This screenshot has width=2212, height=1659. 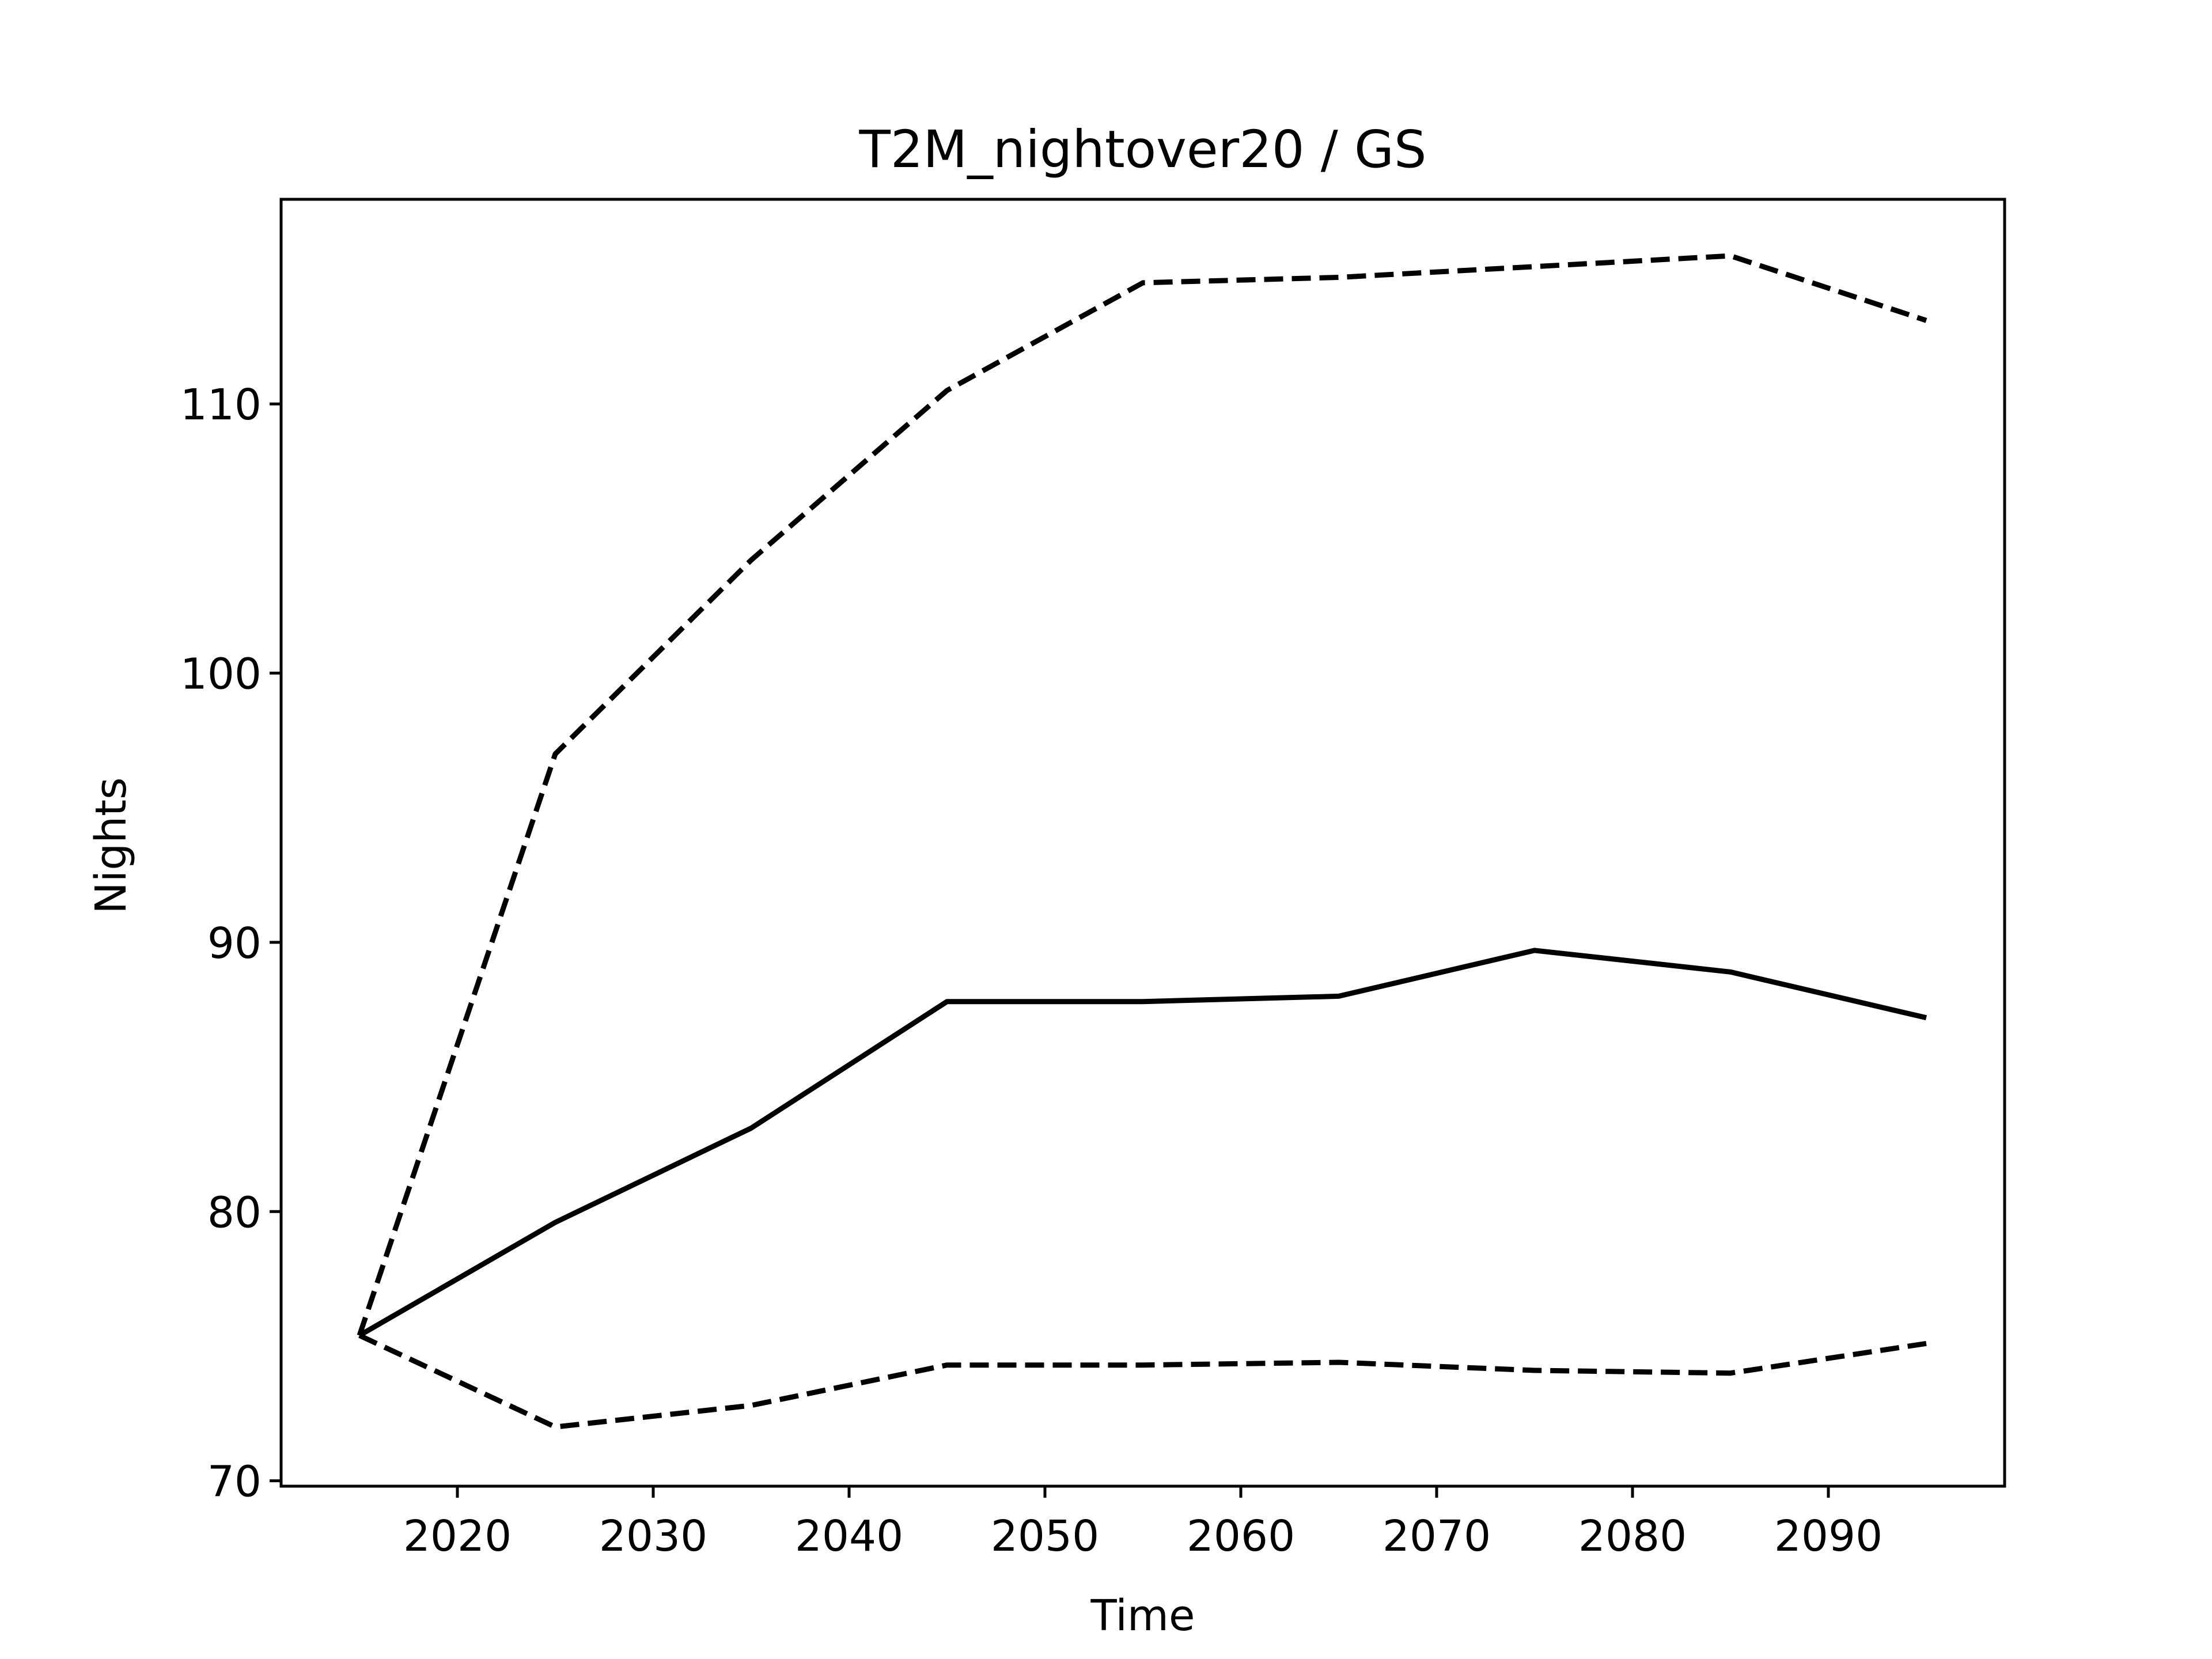 I want to click on y-tick-label: 90, so click(x=234, y=943).